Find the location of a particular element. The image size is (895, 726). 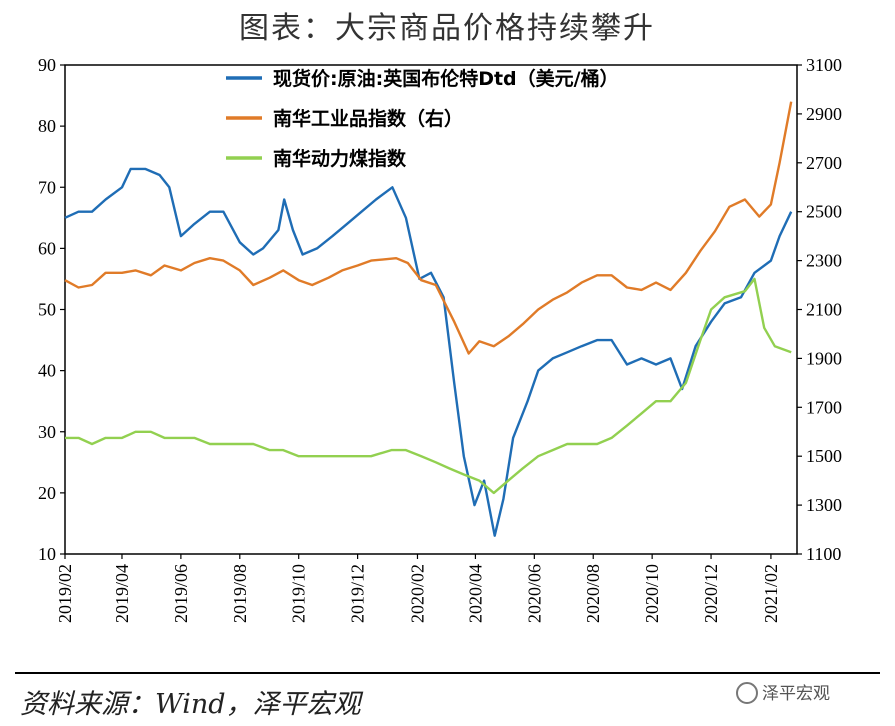

y-right-tick-label: 1900 is located at coordinates (824, 358).